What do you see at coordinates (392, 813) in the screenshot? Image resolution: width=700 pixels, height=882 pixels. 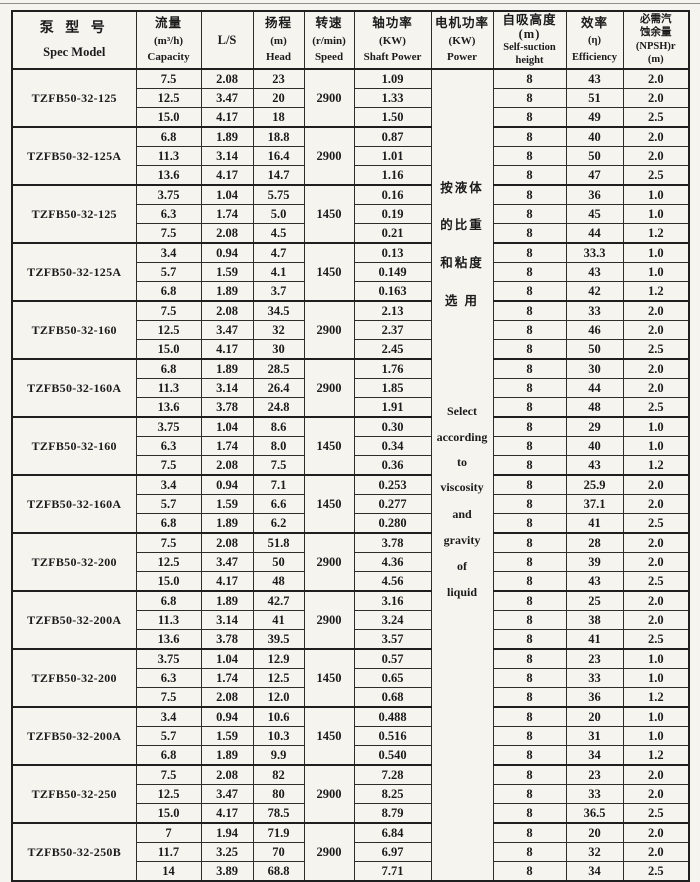 I see `shaft-power-cell: 8.79` at bounding box center [392, 813].